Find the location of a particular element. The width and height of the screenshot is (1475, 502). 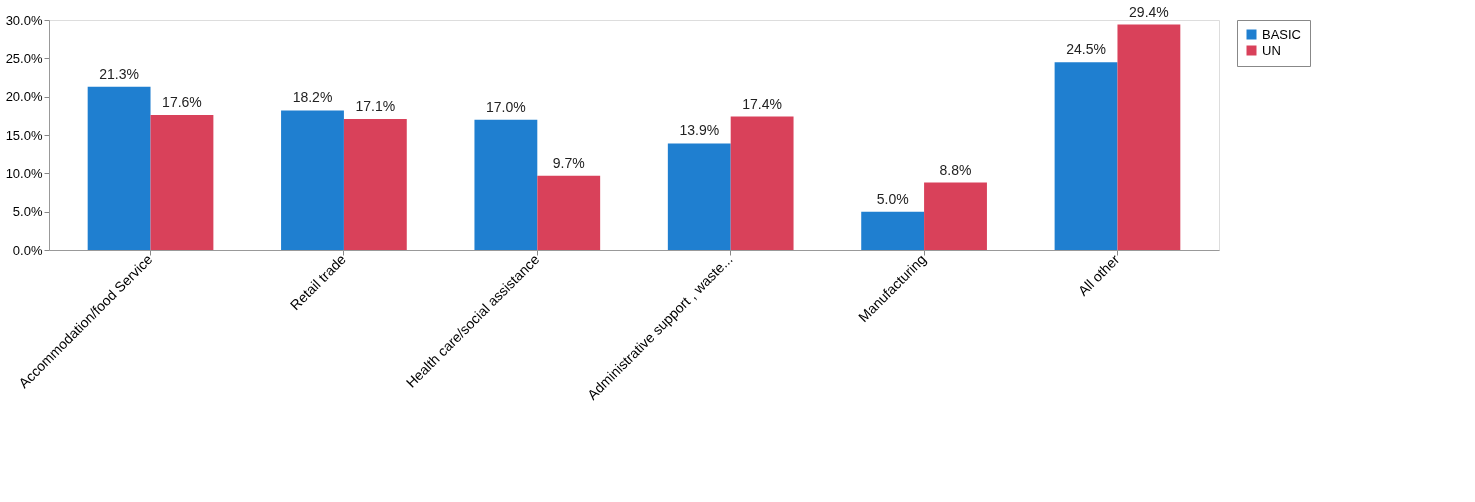

y-tick-label: 30.0% is located at coordinates (24, 20).